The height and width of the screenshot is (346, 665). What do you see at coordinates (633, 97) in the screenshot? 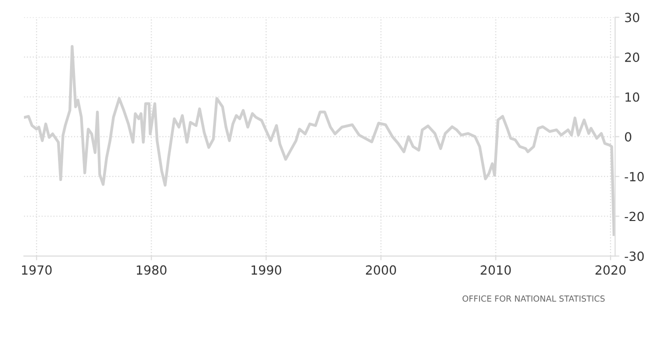
I see `y-tick-label: 10` at bounding box center [633, 97].